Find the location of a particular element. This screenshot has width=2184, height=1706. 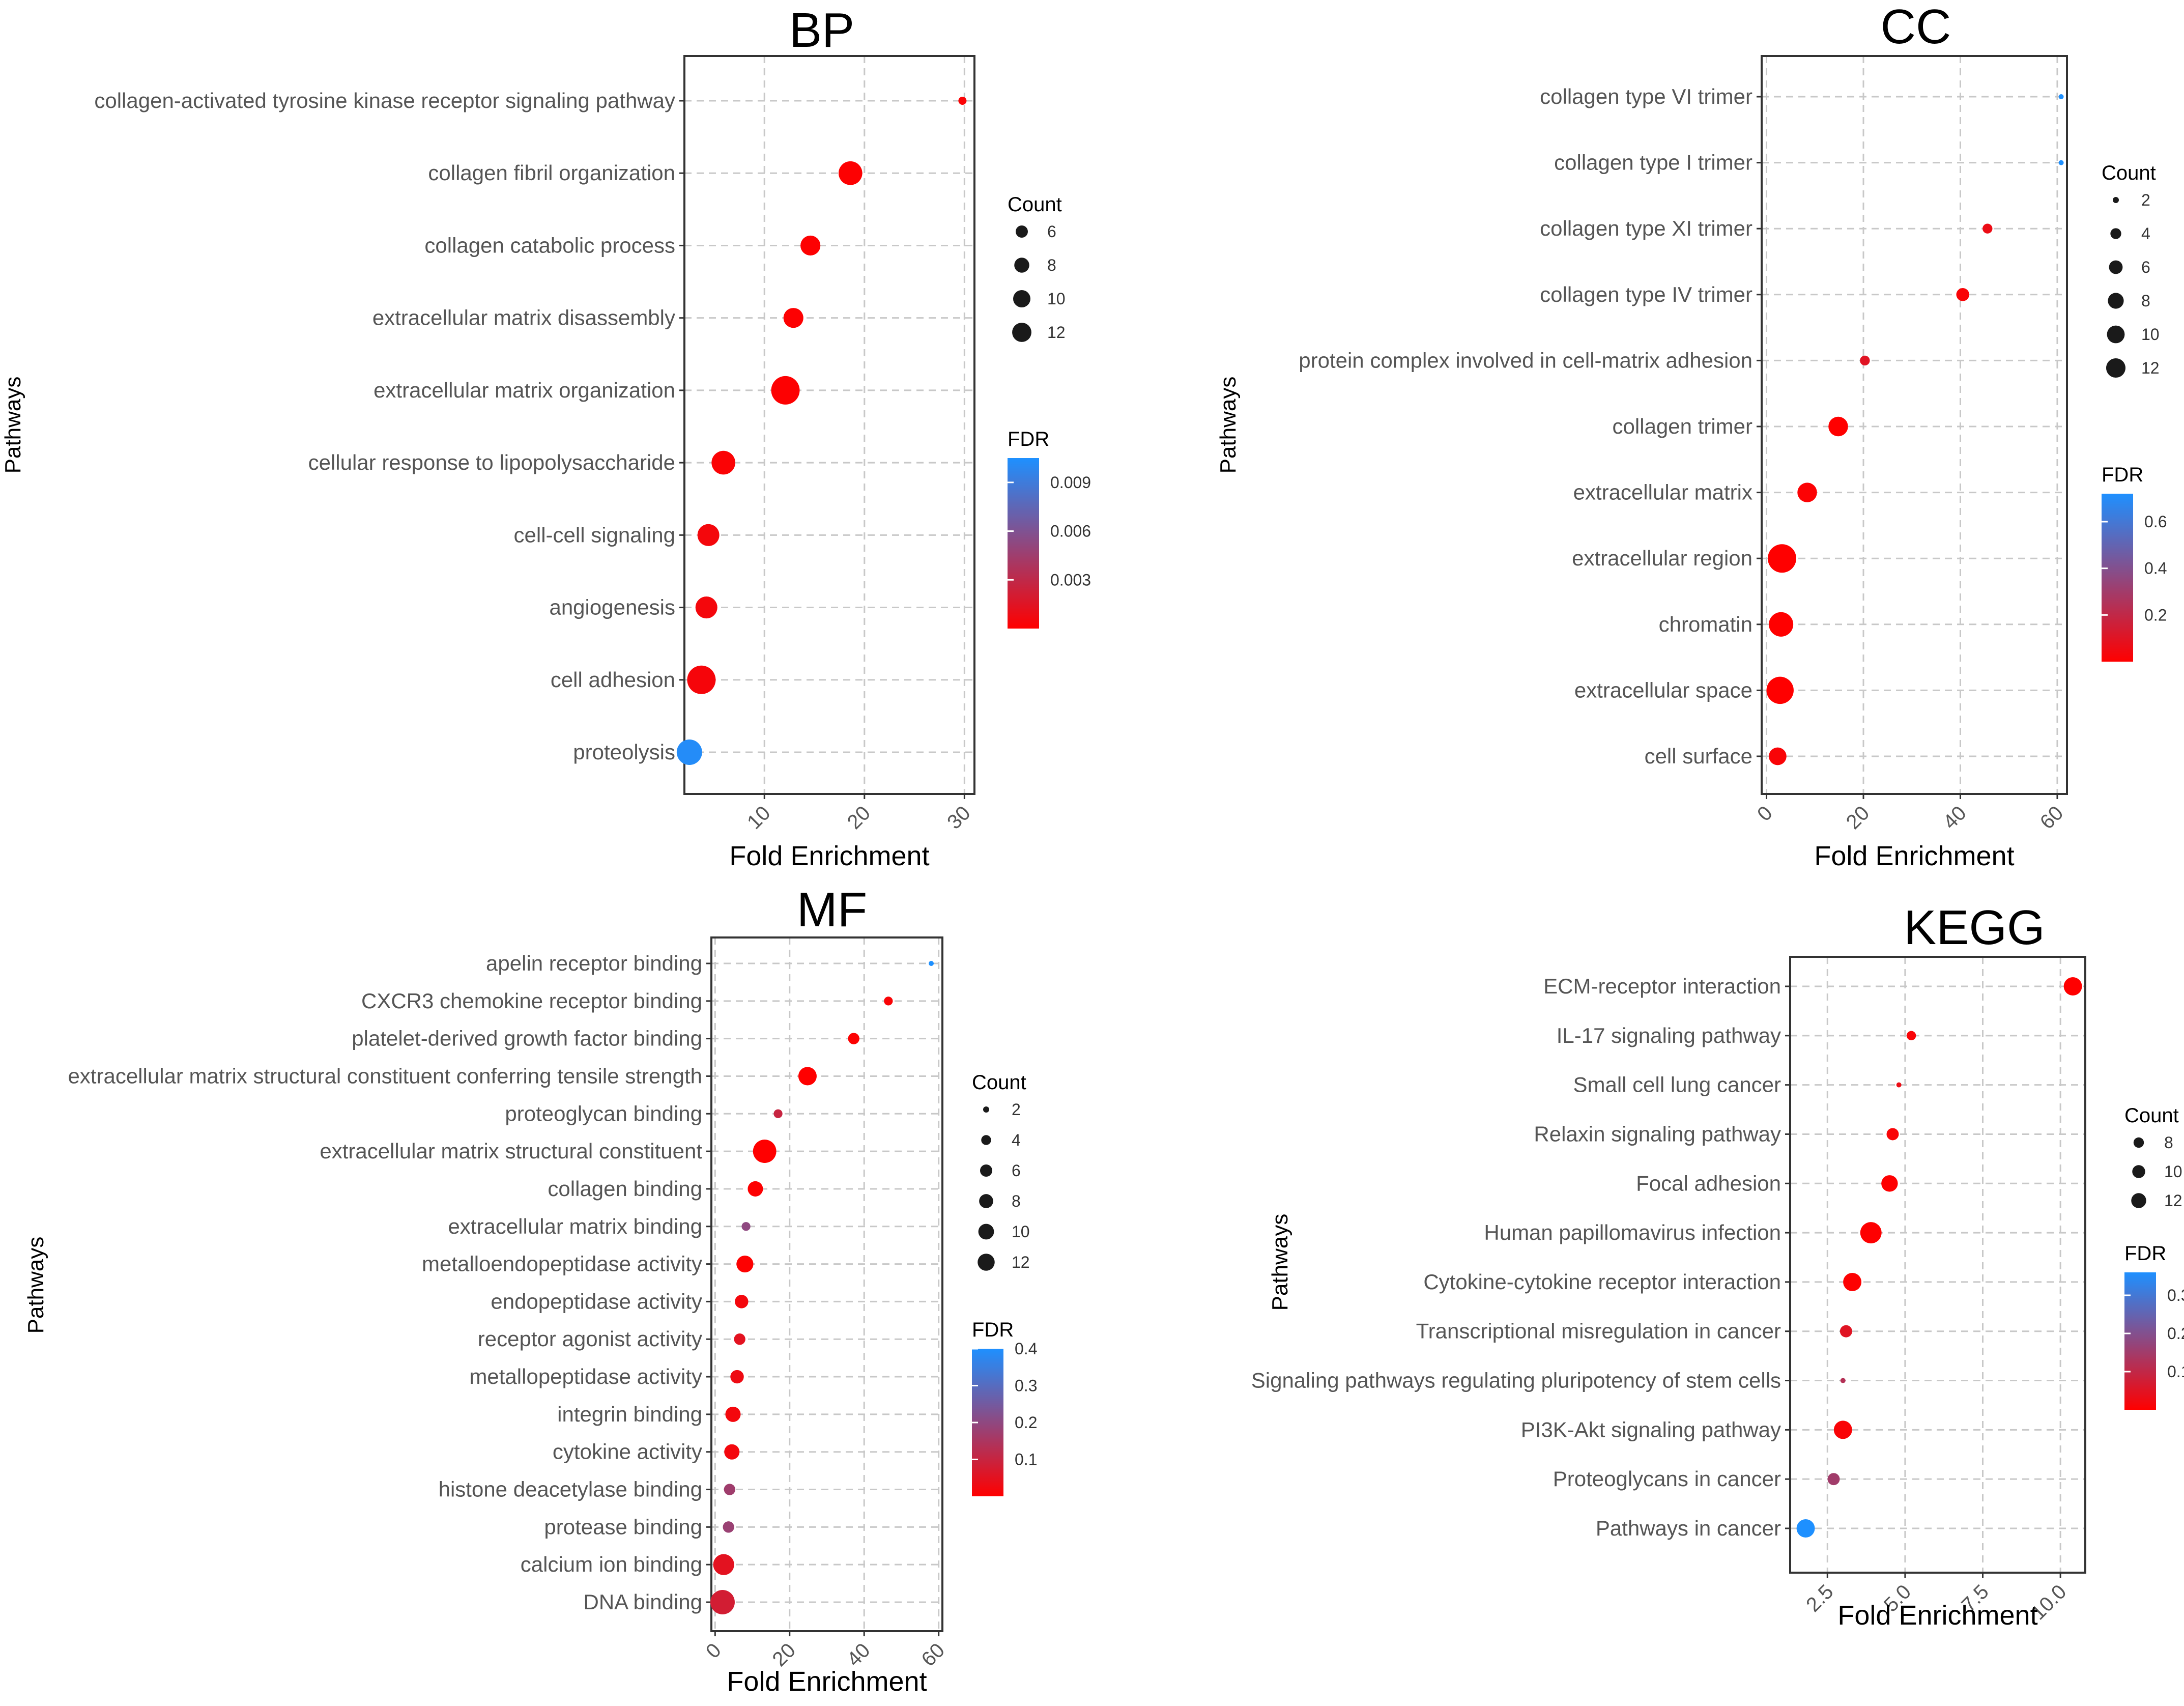

x-tick-label: 60 is located at coordinates (2052, 818).